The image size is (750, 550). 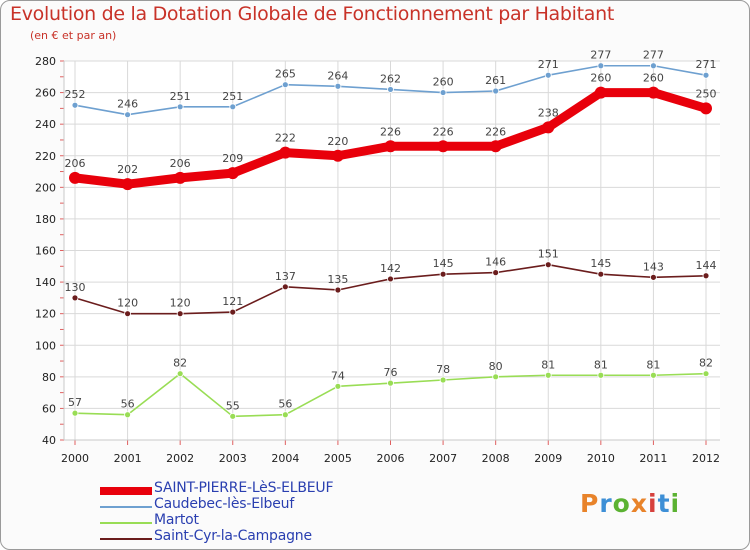 What do you see at coordinates (590, 503) in the screenshot?
I see `logo-letter: P` at bounding box center [590, 503].